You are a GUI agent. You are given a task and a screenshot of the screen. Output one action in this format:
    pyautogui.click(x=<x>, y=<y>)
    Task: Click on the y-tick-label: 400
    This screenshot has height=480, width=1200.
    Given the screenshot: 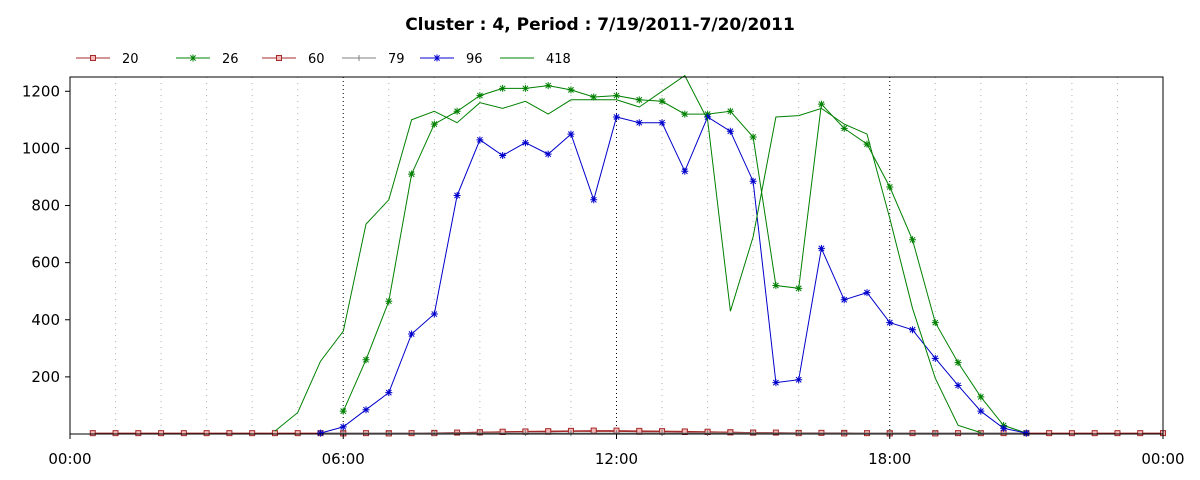 What is the action you would take?
    pyautogui.click(x=45, y=320)
    